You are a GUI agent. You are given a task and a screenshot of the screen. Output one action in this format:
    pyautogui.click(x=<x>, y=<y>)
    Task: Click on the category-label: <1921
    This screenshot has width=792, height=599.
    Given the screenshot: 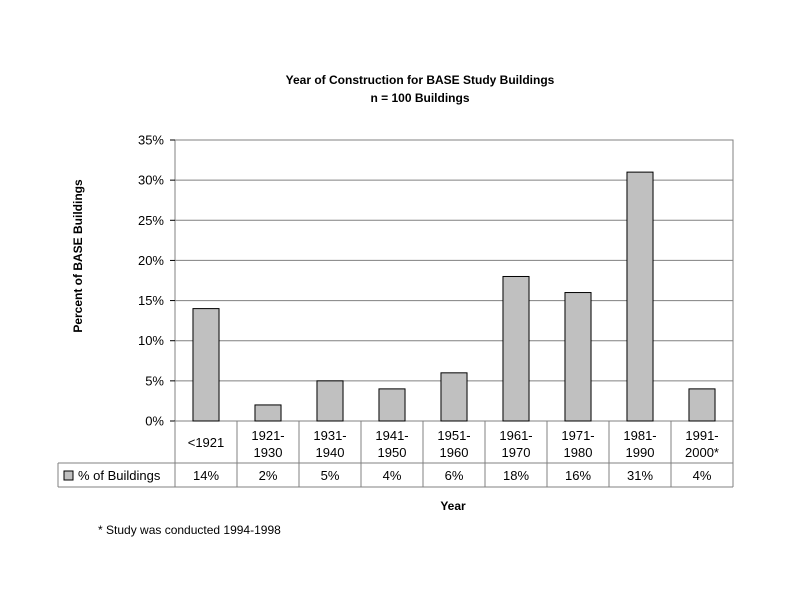 What is the action you would take?
    pyautogui.click(x=206, y=442)
    